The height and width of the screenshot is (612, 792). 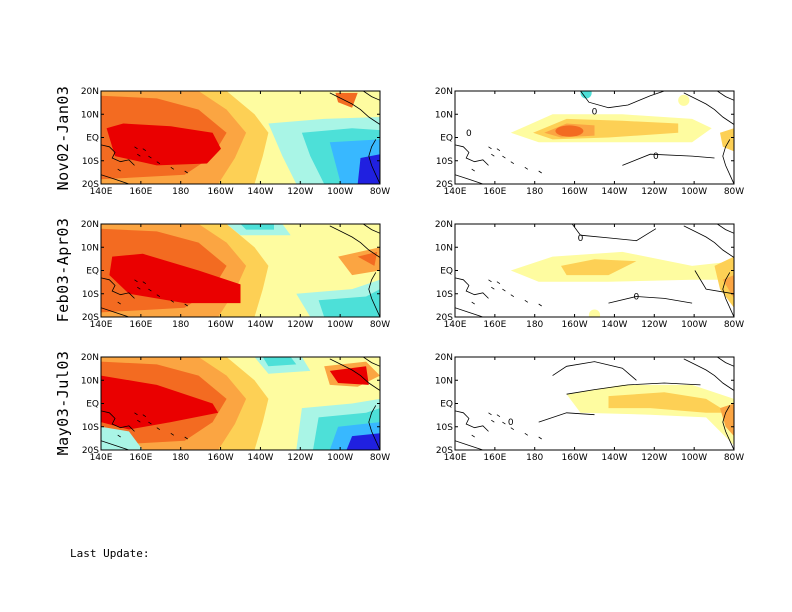 I want to click on contour-zero-label: 0, so click(x=656, y=157).